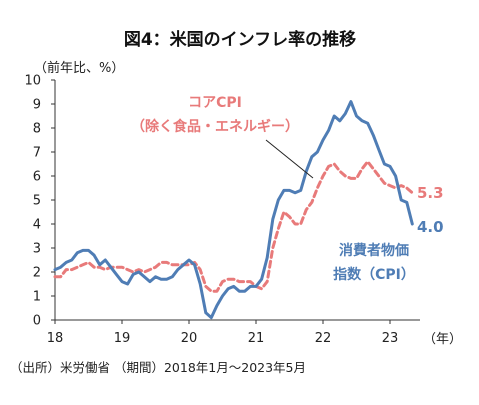 This screenshot has height=405, width=479. What do you see at coordinates (430, 227) in the screenshot?
I see `cpi-end-value: 4.0` at bounding box center [430, 227].